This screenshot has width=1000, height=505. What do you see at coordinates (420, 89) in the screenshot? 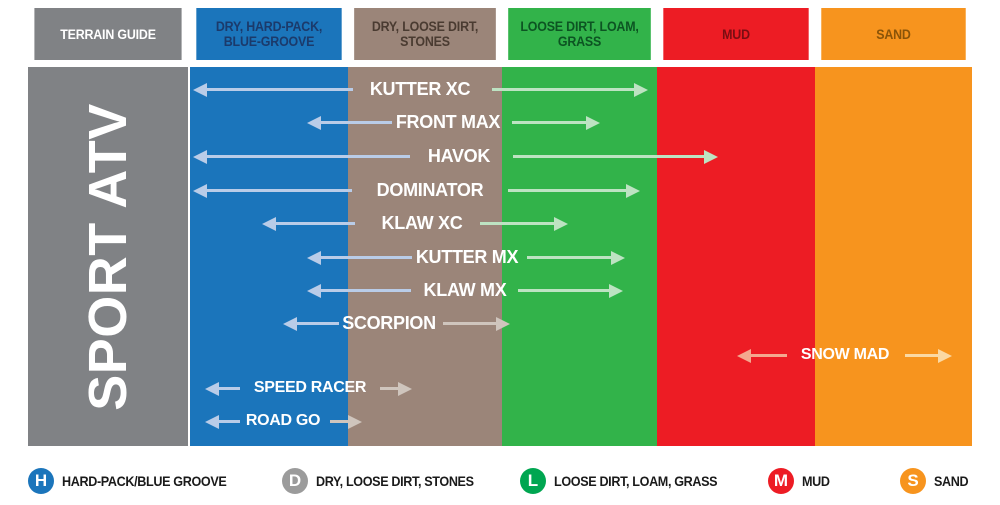
I see `tire-model-label: KUTTER XC` at bounding box center [420, 89].